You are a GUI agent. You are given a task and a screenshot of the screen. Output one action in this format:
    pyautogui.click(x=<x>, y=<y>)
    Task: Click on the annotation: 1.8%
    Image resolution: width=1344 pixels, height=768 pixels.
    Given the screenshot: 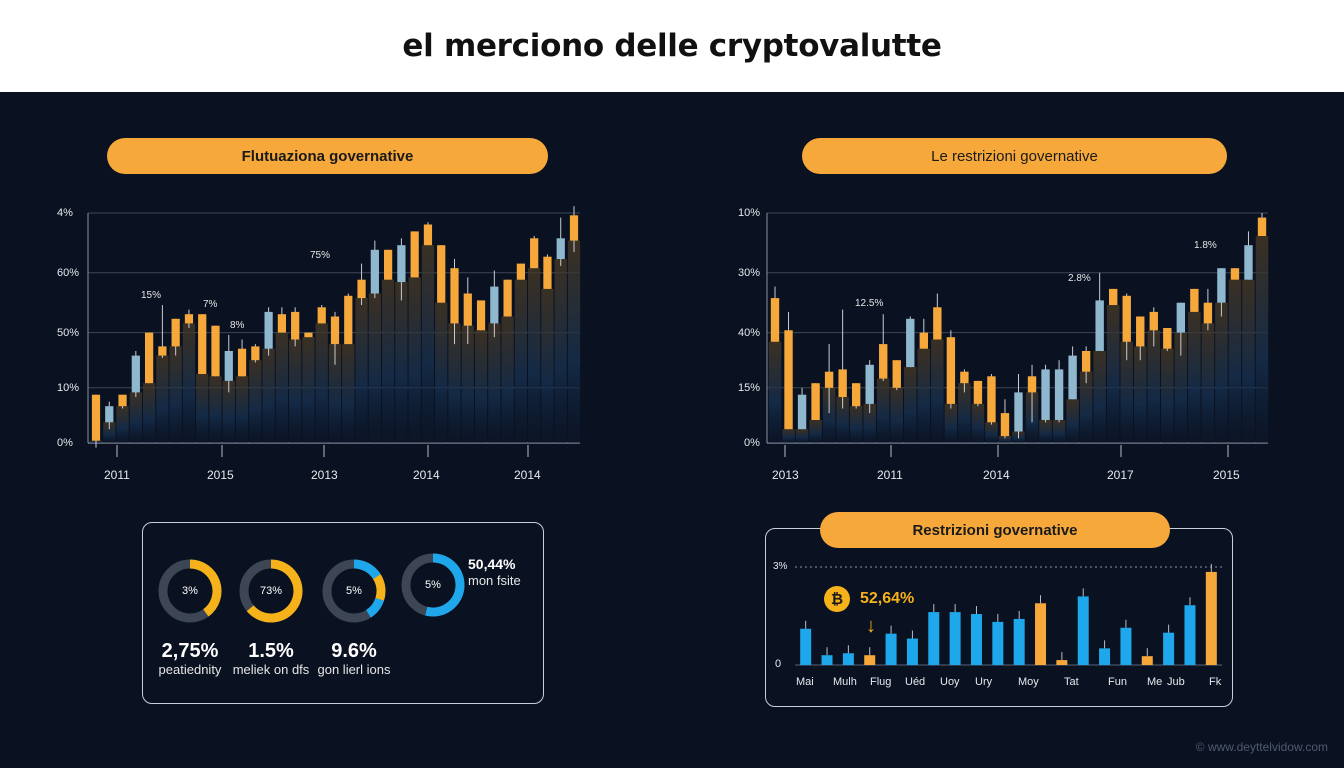 What is the action you would take?
    pyautogui.click(x=1205, y=245)
    